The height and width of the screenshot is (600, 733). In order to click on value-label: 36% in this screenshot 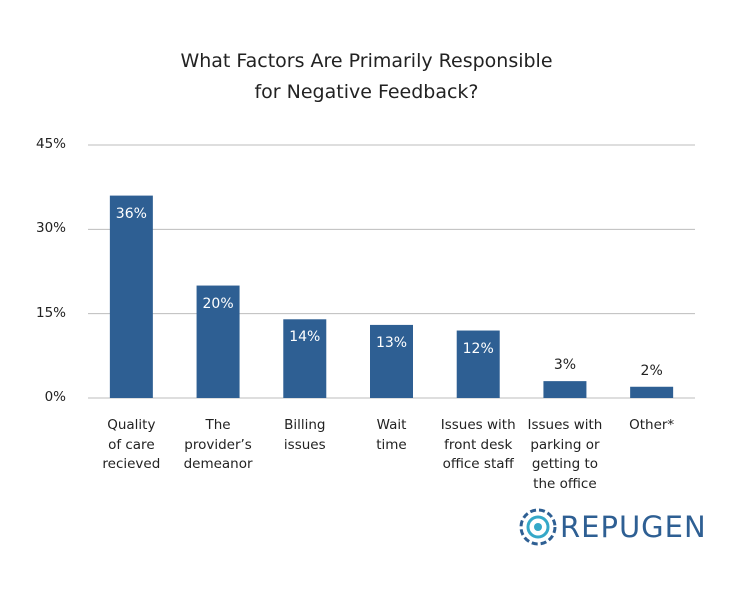, I will do `click(131, 213)`.